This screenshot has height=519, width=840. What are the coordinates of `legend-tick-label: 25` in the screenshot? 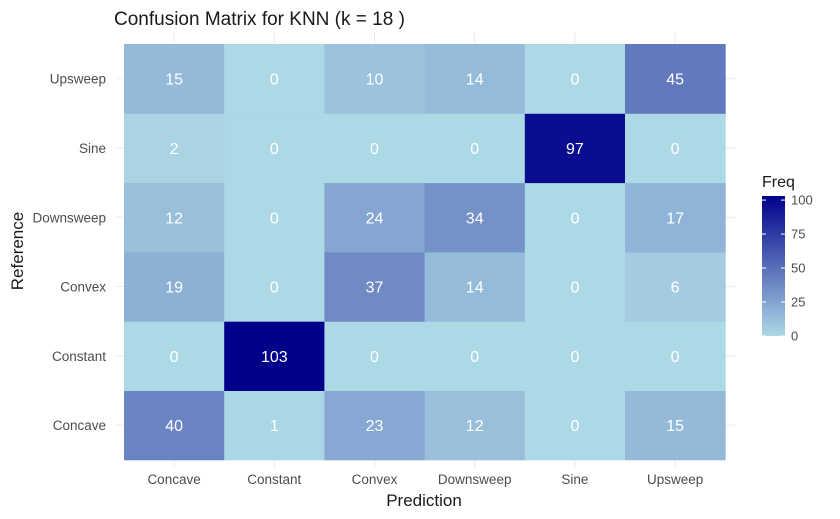 It's located at (798, 302).